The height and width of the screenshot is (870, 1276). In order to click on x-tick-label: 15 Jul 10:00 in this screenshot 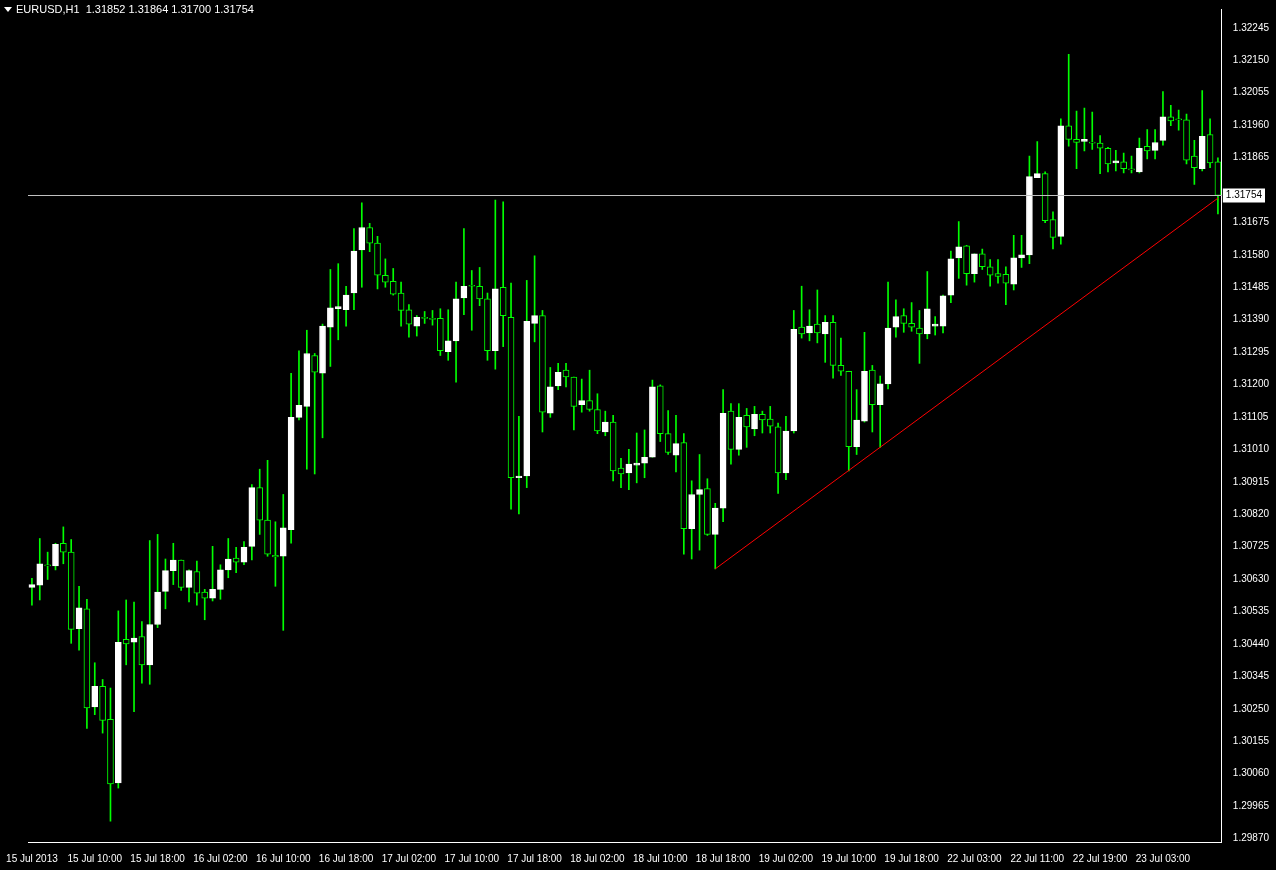, I will do `click(95, 858)`.